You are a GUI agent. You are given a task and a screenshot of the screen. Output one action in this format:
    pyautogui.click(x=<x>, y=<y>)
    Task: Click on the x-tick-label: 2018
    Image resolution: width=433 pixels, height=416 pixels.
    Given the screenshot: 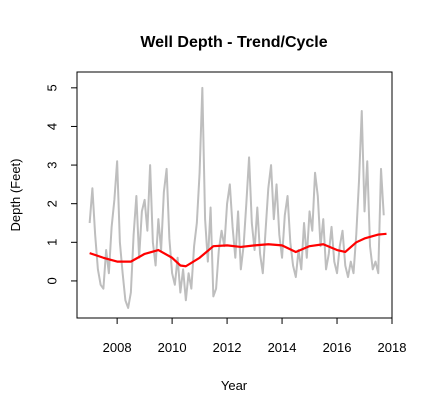 What is the action you would take?
    pyautogui.click(x=392, y=347)
    